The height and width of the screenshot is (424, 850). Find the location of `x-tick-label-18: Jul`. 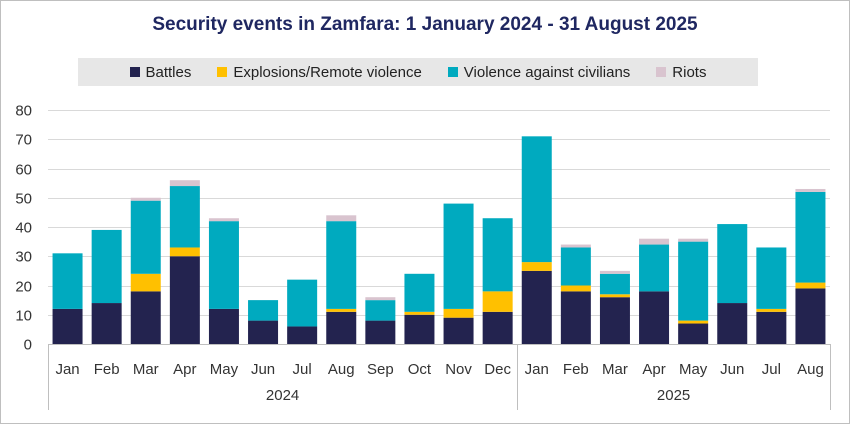

x-tick-label-18: Jul is located at coordinates (771, 369).